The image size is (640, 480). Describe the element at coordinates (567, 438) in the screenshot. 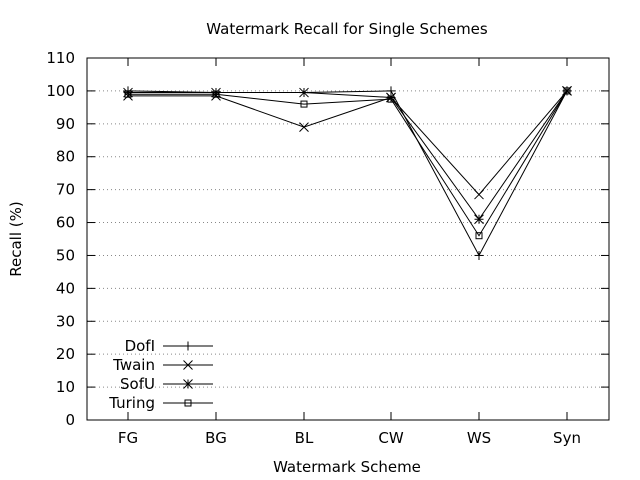

I see `x-tick-label: Syn` at that location.